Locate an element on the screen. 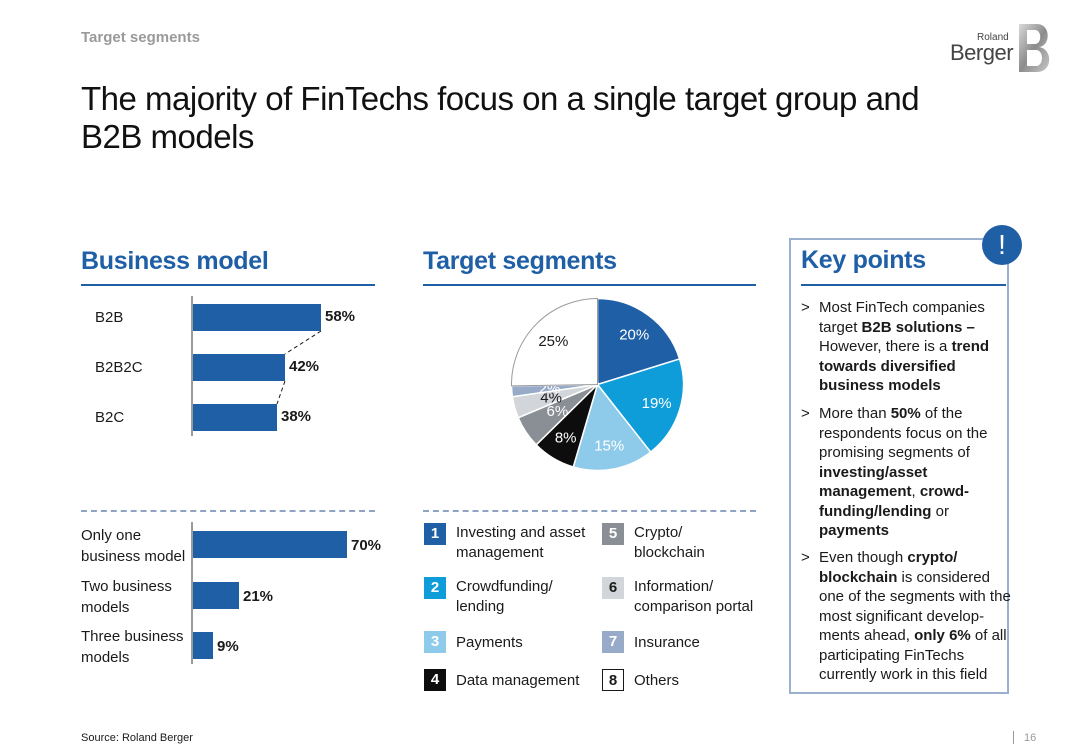 The height and width of the screenshot is (748, 1080). key-point-emphasis: crypto/ blockchain is located at coordinates (888, 567).